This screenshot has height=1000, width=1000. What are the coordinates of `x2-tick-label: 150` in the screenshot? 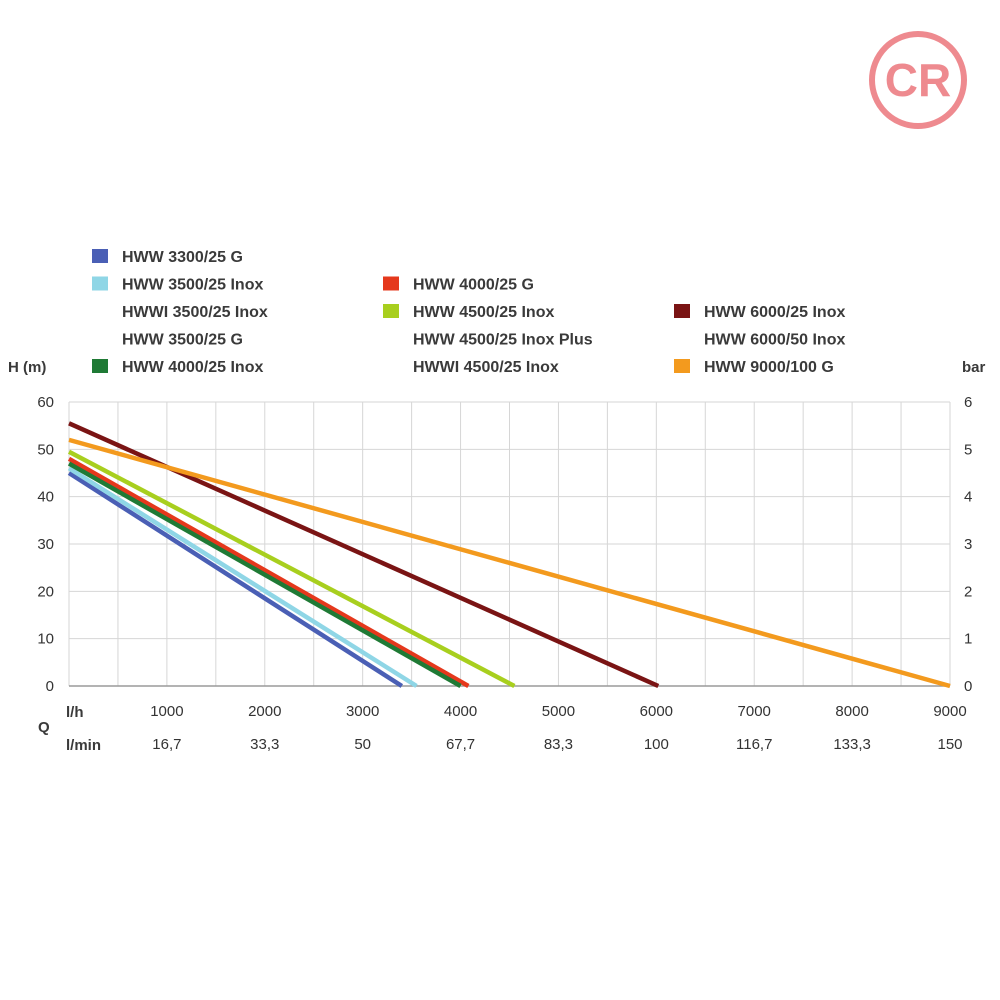 It's located at (949, 744).